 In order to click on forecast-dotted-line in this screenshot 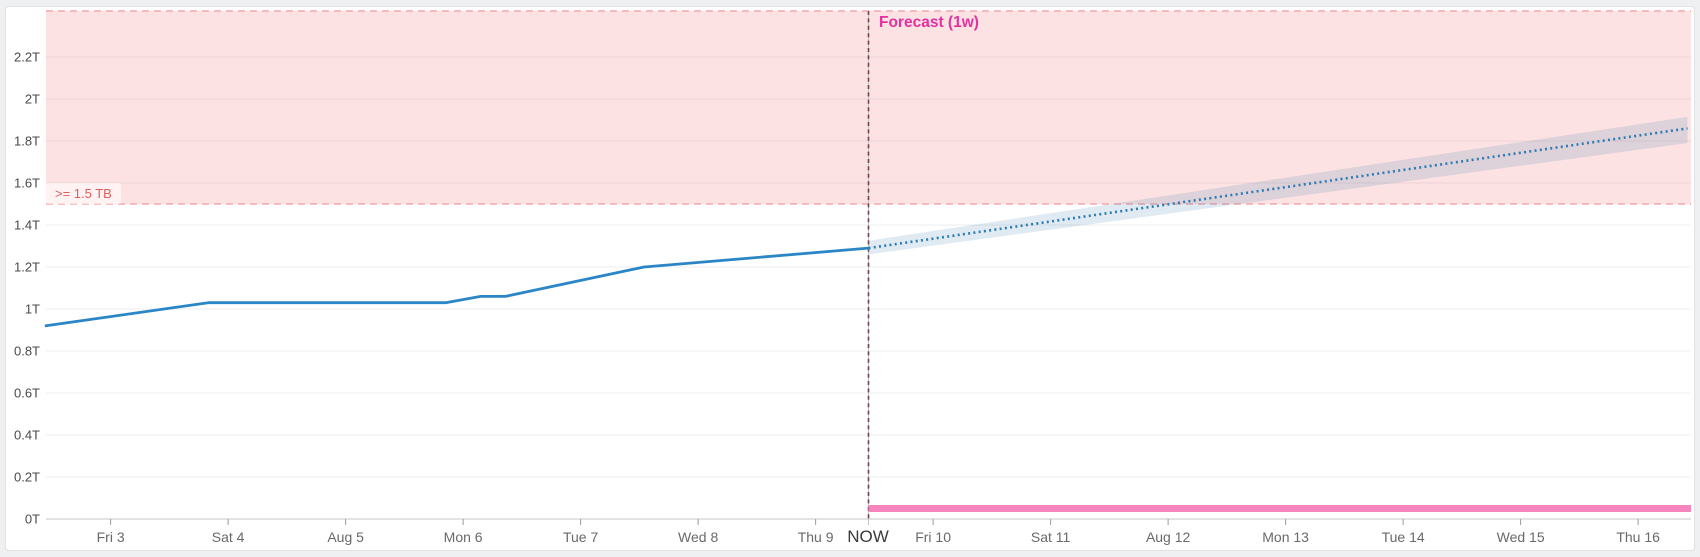, I will do `click(1278, 188)`.